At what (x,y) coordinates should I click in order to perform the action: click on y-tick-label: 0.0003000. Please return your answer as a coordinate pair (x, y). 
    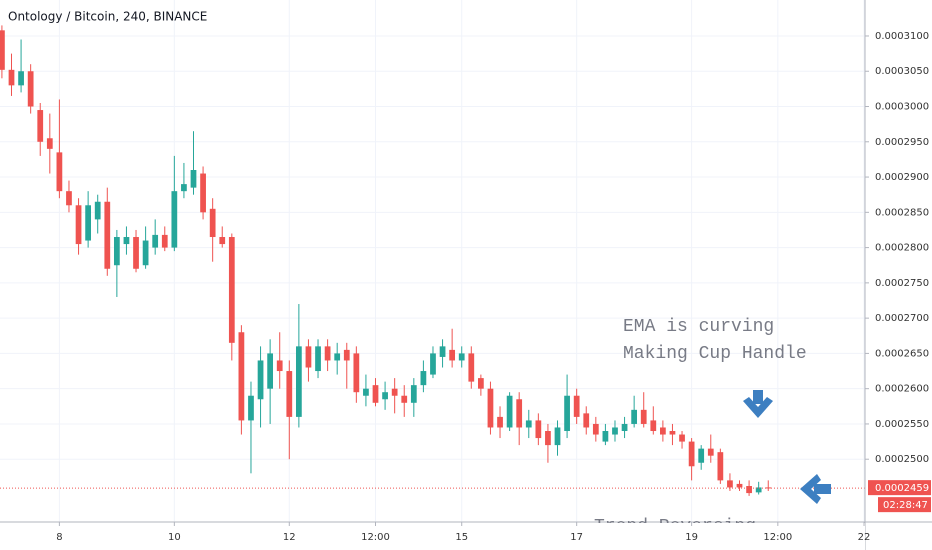
    Looking at the image, I should click on (902, 107).